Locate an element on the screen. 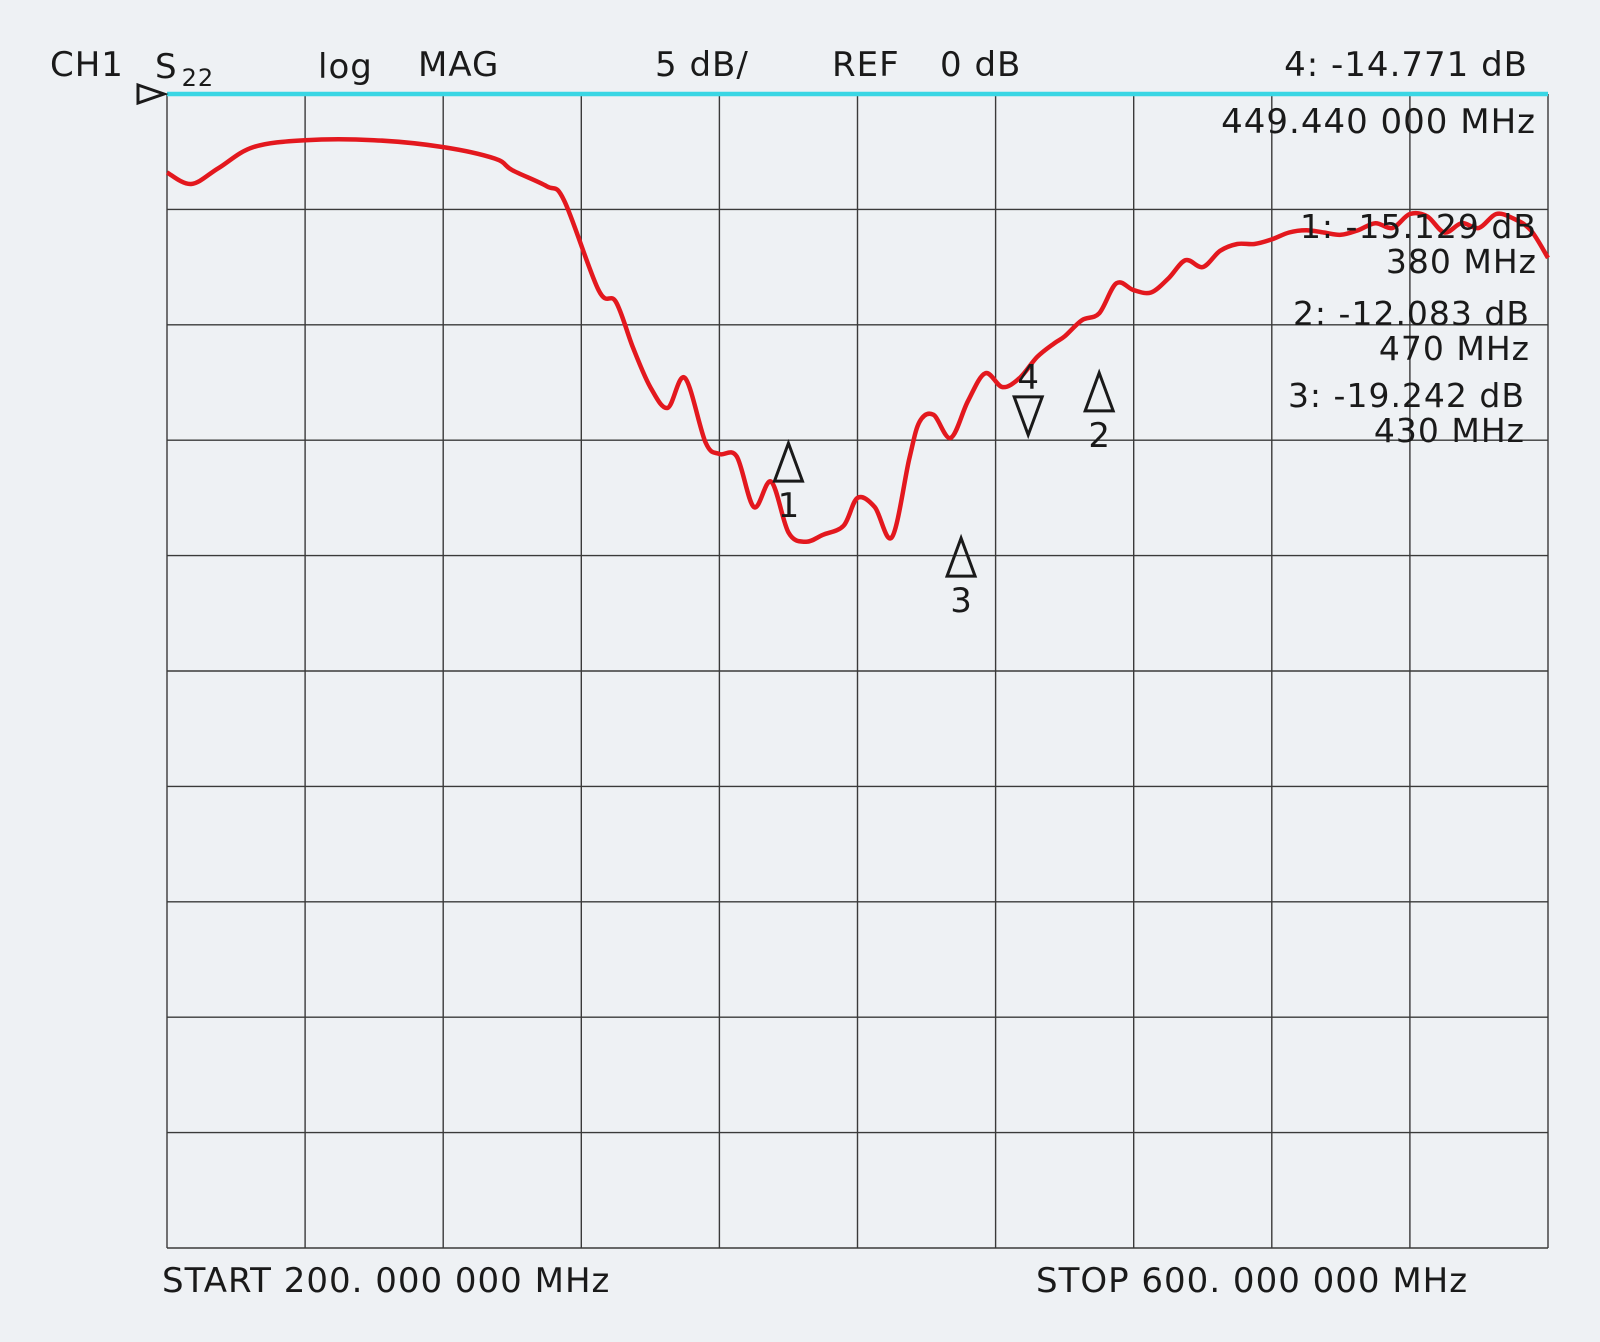 The image size is (1600, 1342). marker-2: 2 is located at coordinates (1099, 412).